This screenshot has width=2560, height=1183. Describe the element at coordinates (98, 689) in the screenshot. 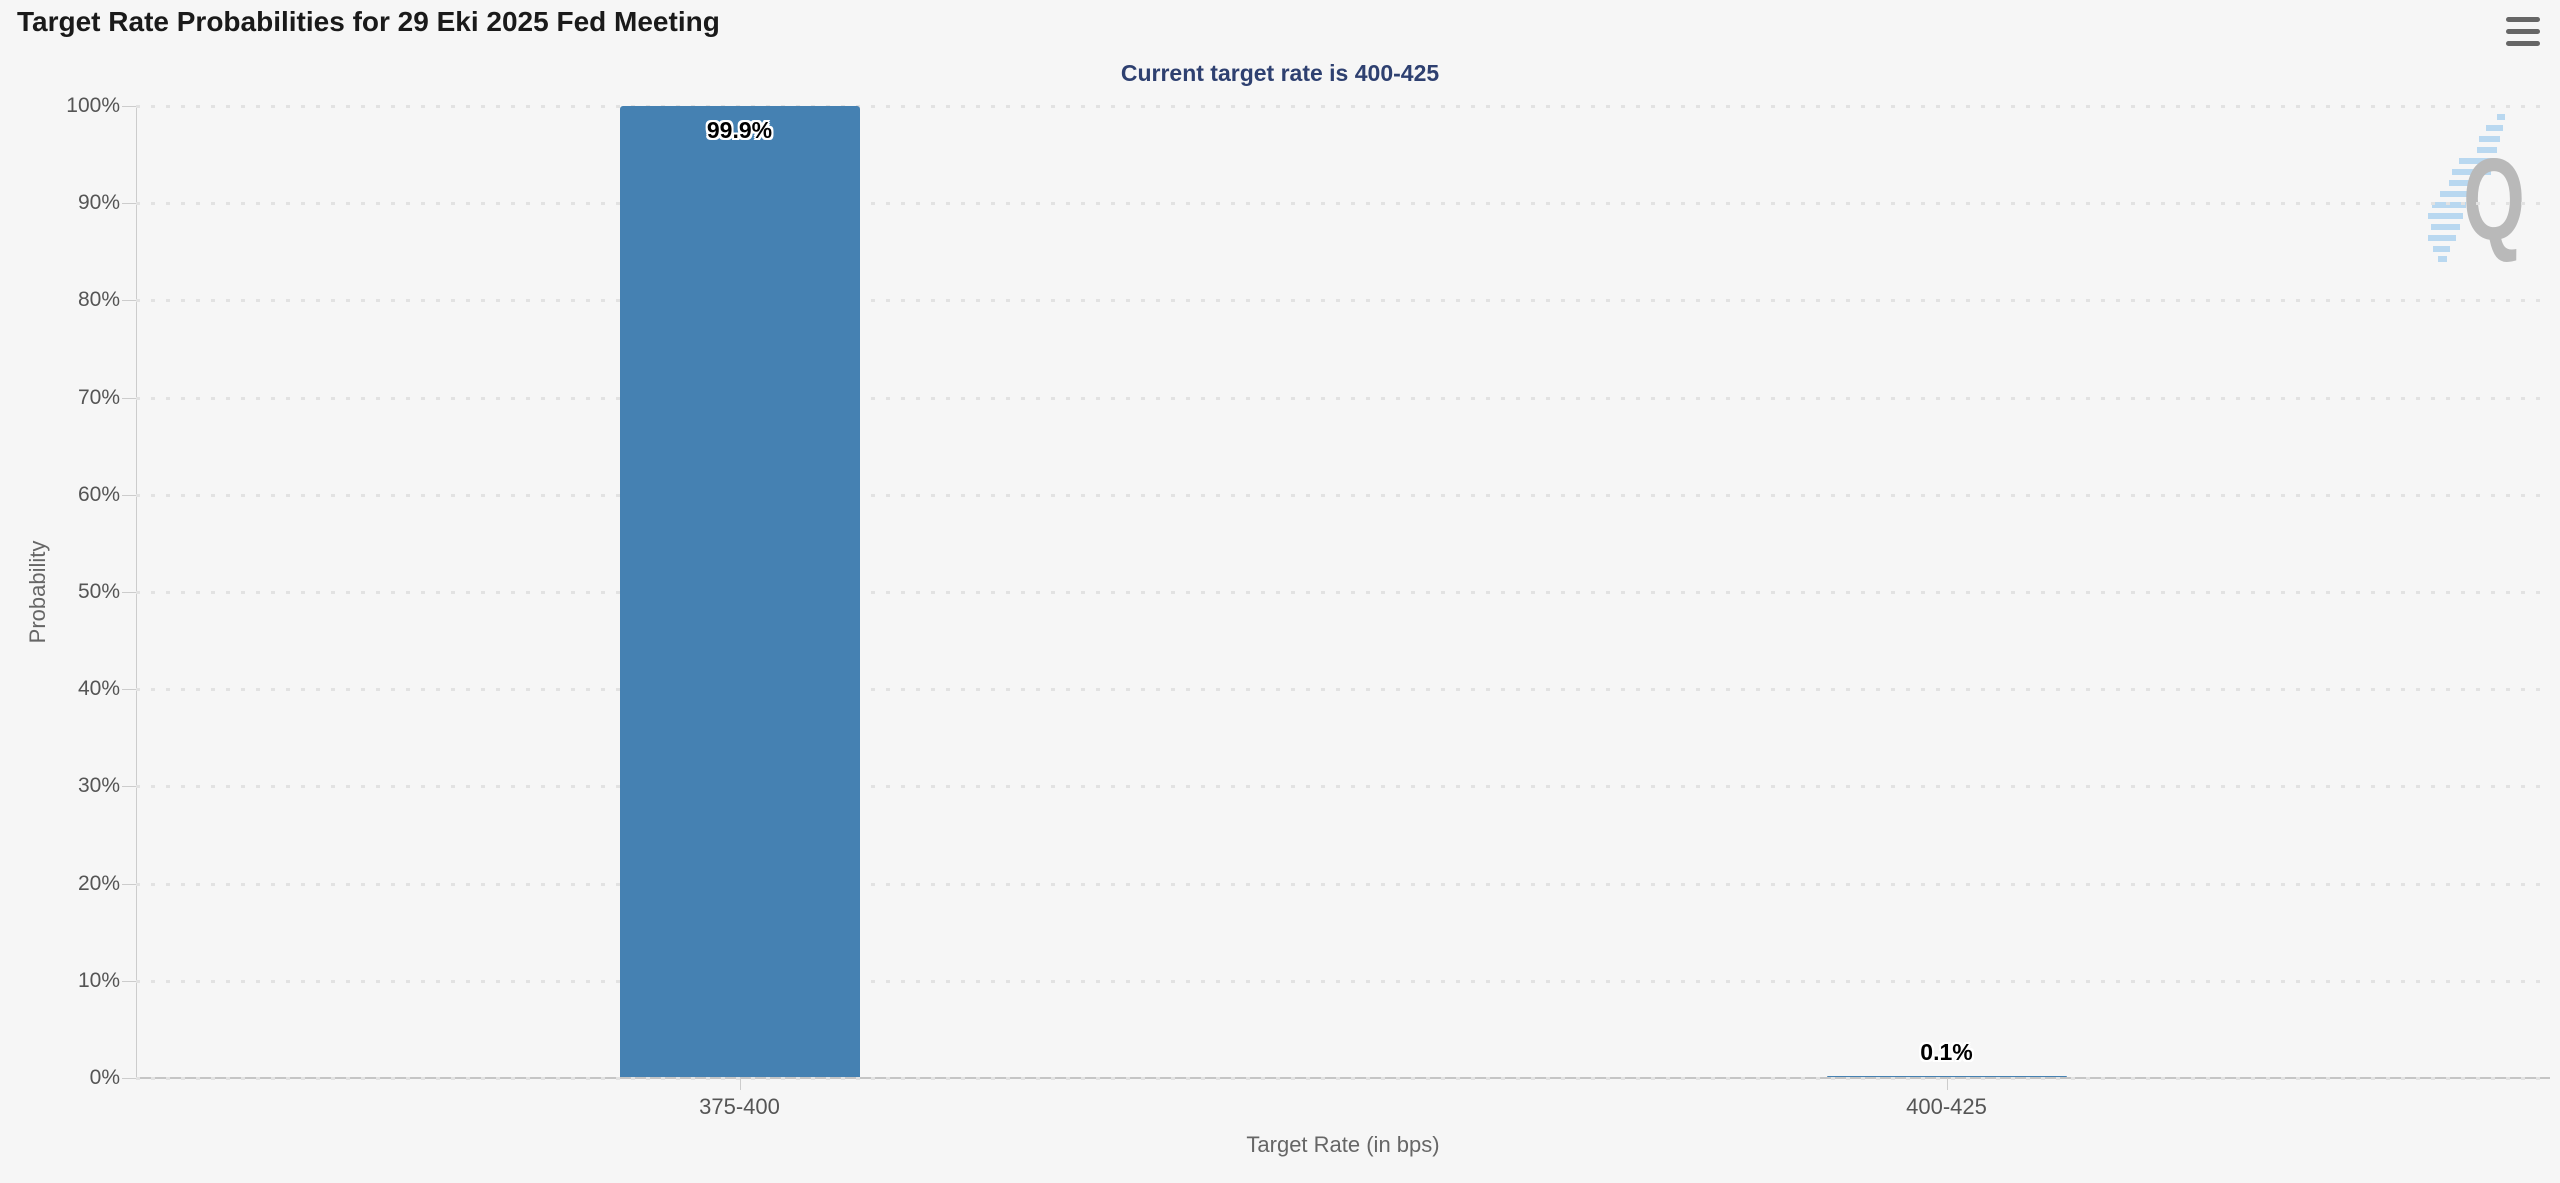

I see `y-tick-label-40: 40%` at that location.